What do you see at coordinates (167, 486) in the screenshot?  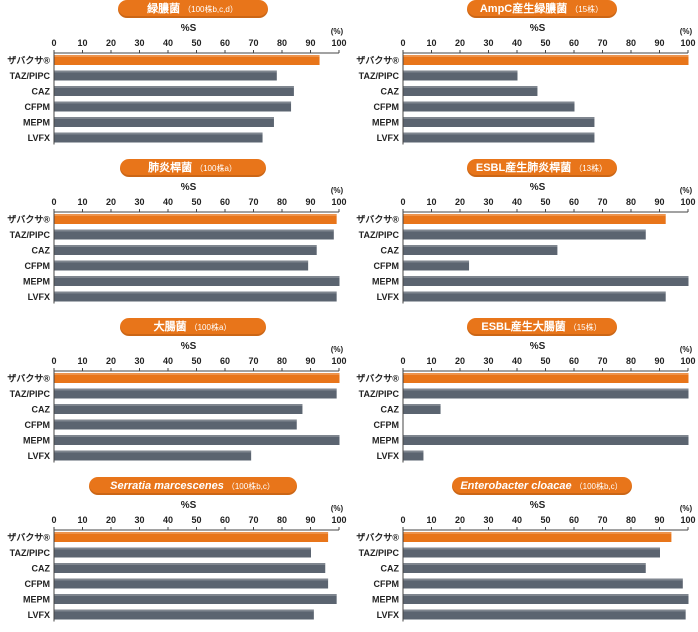 I see `chart-title-text: Serratia marcescenes` at bounding box center [167, 486].